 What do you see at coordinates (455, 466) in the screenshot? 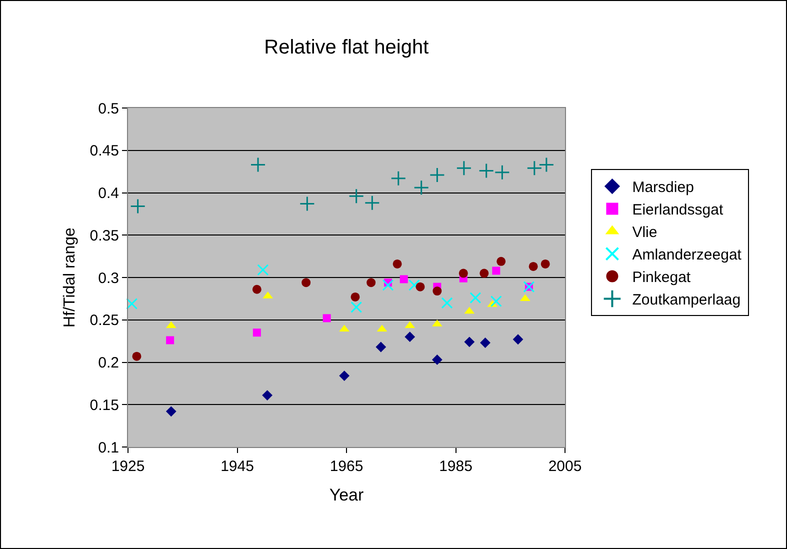
I see `x-tick-label: 1985` at bounding box center [455, 466].